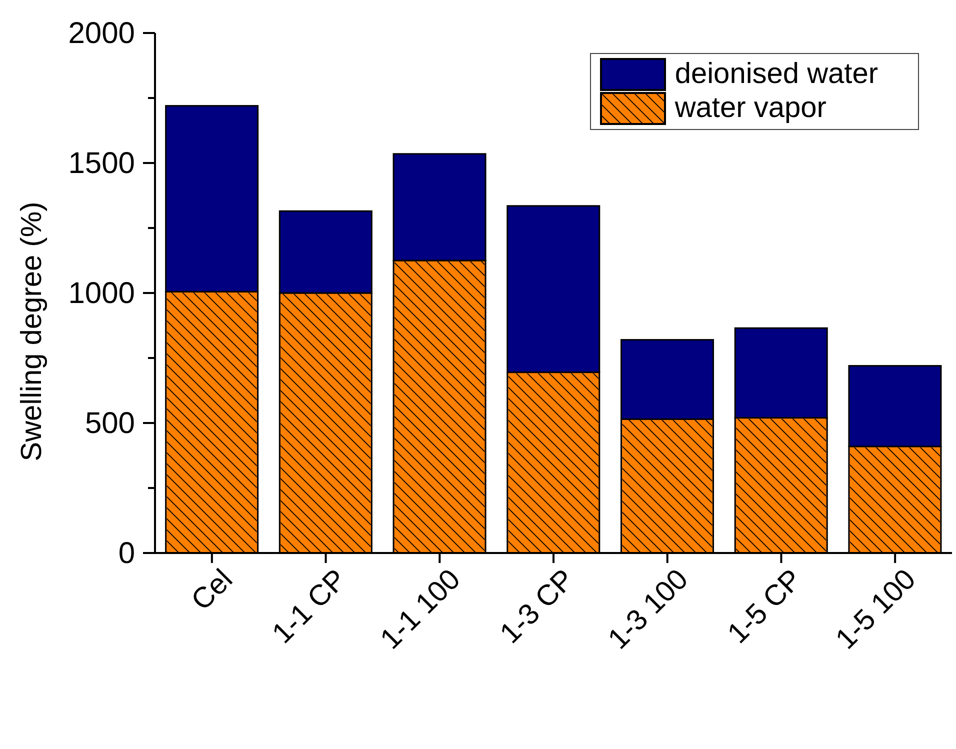 The height and width of the screenshot is (749, 956). Describe the element at coordinates (101, 163) in the screenshot. I see `y-tick-label: 1500` at that location.